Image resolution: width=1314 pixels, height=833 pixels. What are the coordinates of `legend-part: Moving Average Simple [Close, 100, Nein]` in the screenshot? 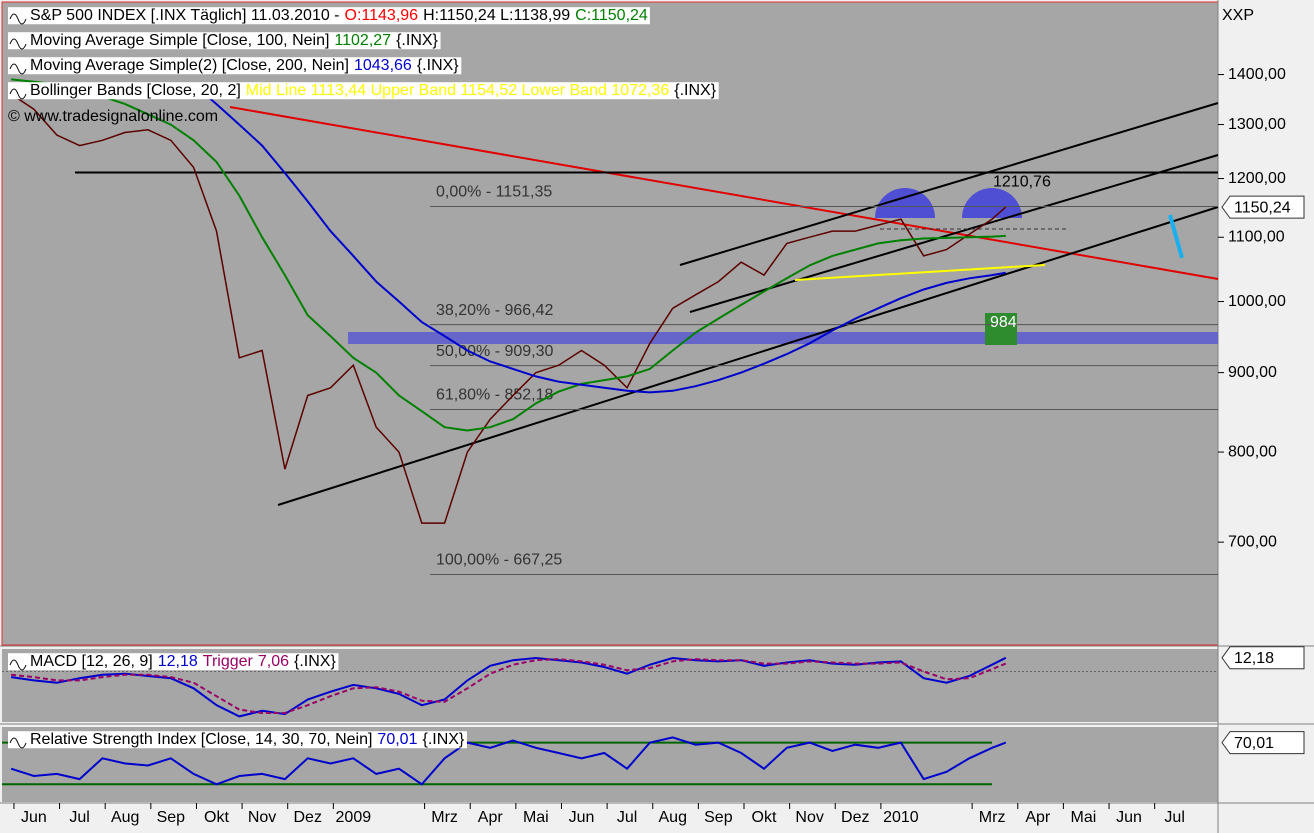 It's located at (179, 40).